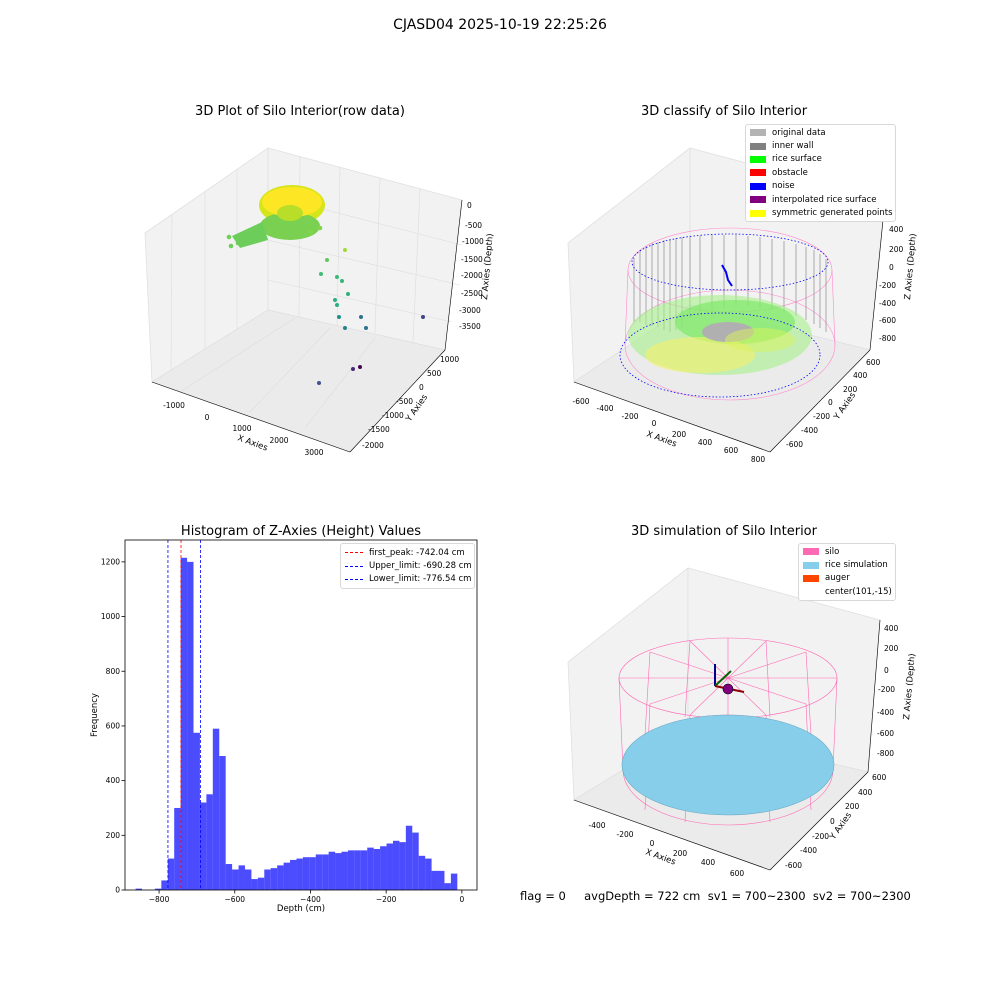 This screenshot has height=1000, width=1000. Describe the element at coordinates (301, 715) in the screenshot. I see `histogram-frame` at that location.